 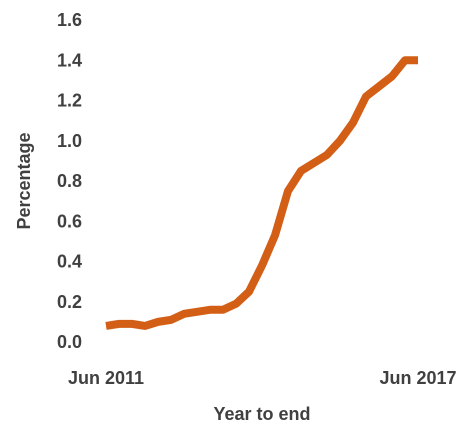 I want to click on y-tick-label: 1.2, so click(x=69, y=101).